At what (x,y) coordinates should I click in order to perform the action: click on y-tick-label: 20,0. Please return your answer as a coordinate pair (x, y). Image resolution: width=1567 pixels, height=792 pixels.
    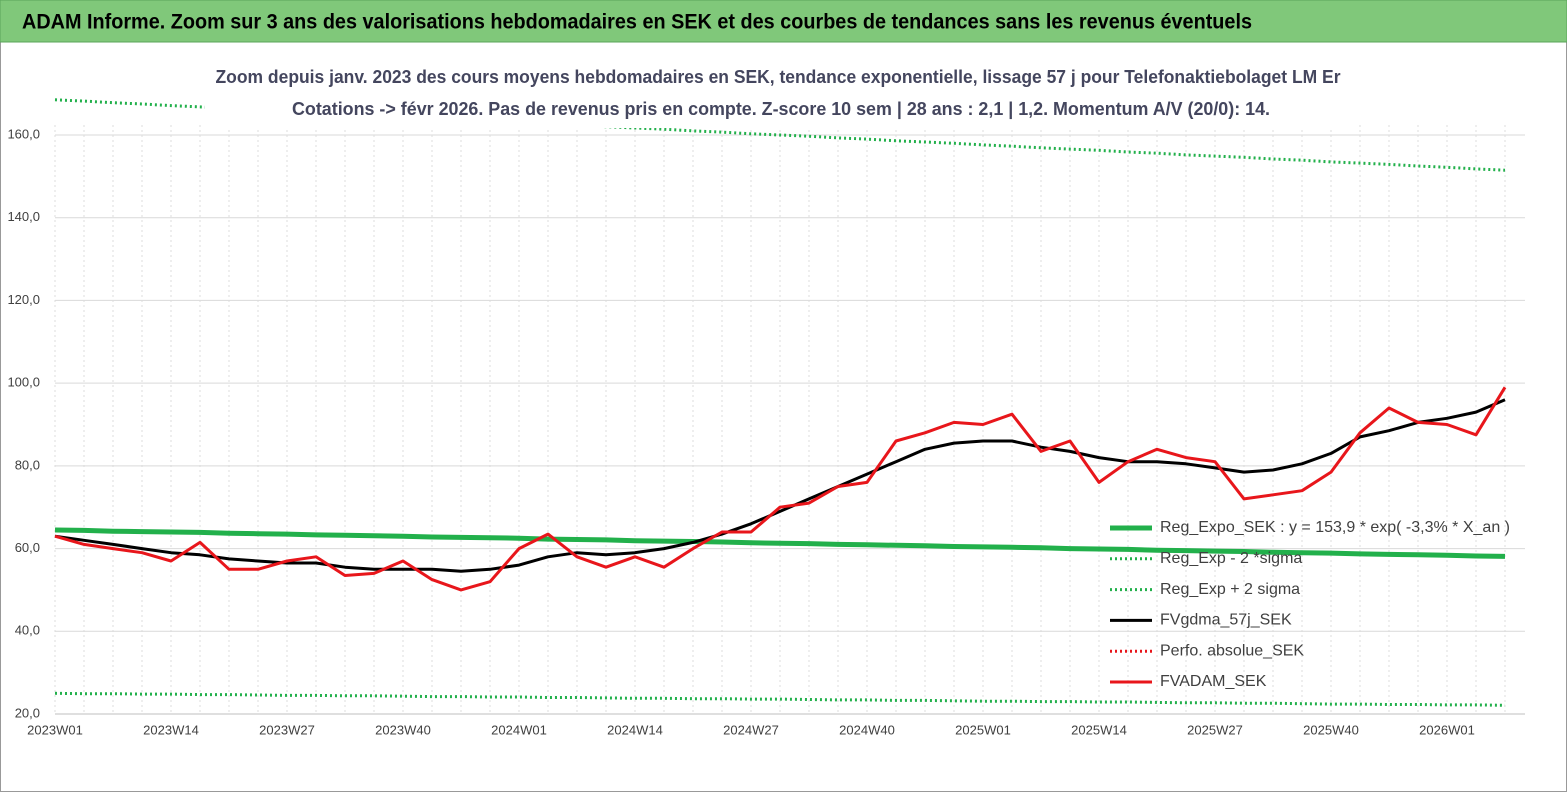
    Looking at the image, I should click on (27, 712).